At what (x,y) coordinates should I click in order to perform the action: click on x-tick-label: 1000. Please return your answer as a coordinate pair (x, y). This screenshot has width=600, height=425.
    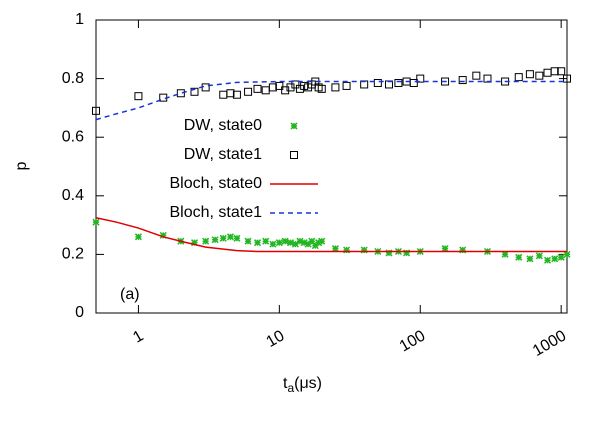
    Looking at the image, I should click on (549, 343).